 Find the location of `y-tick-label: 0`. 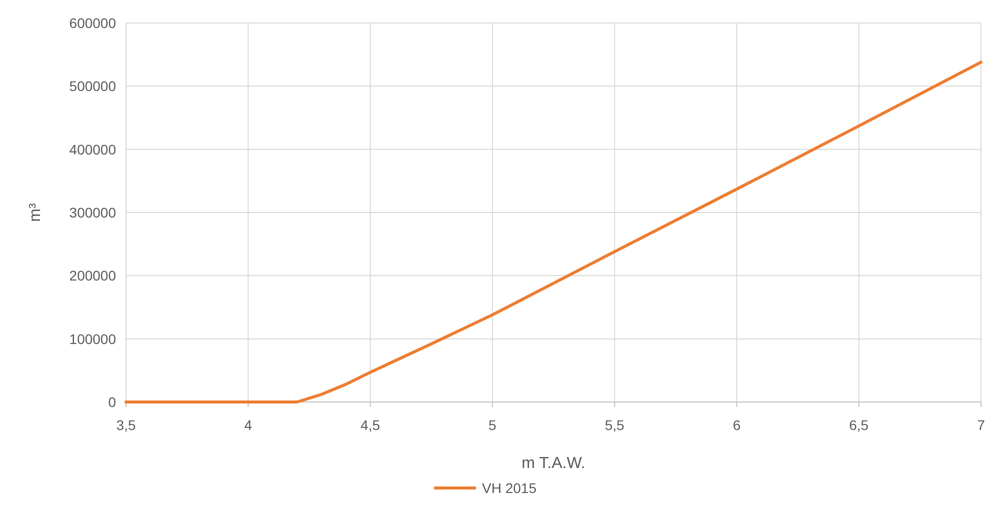

y-tick-label: 0 is located at coordinates (112, 402).